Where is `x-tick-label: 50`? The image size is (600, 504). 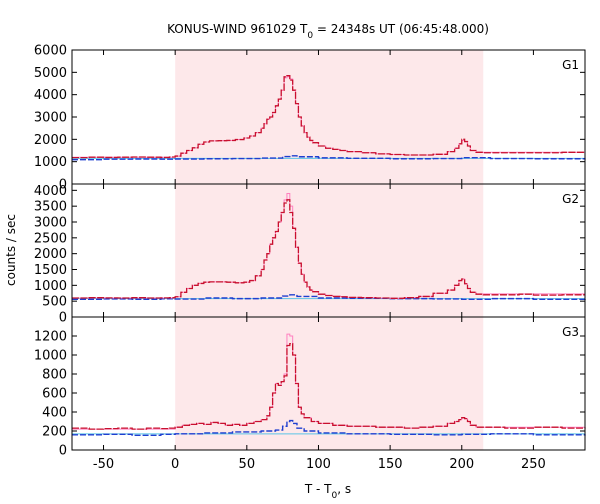 x-tick-label: 50 is located at coordinates (247, 464).